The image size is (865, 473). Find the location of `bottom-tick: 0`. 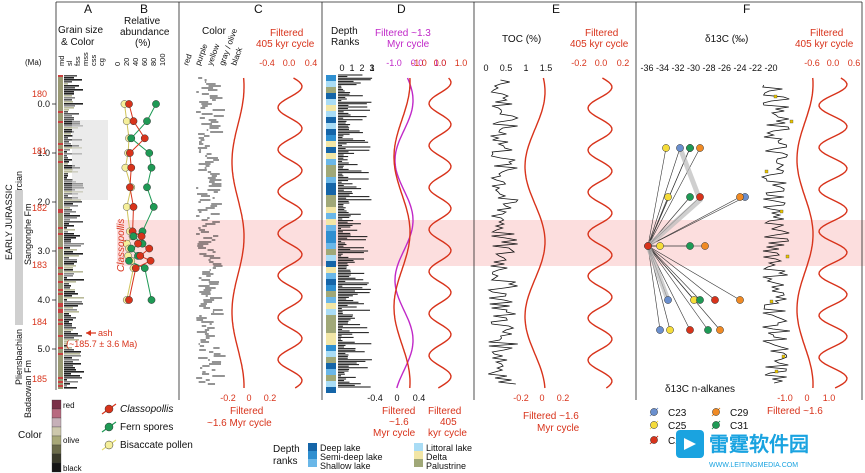

bottom-tick: 0 is located at coordinates (806, 398).